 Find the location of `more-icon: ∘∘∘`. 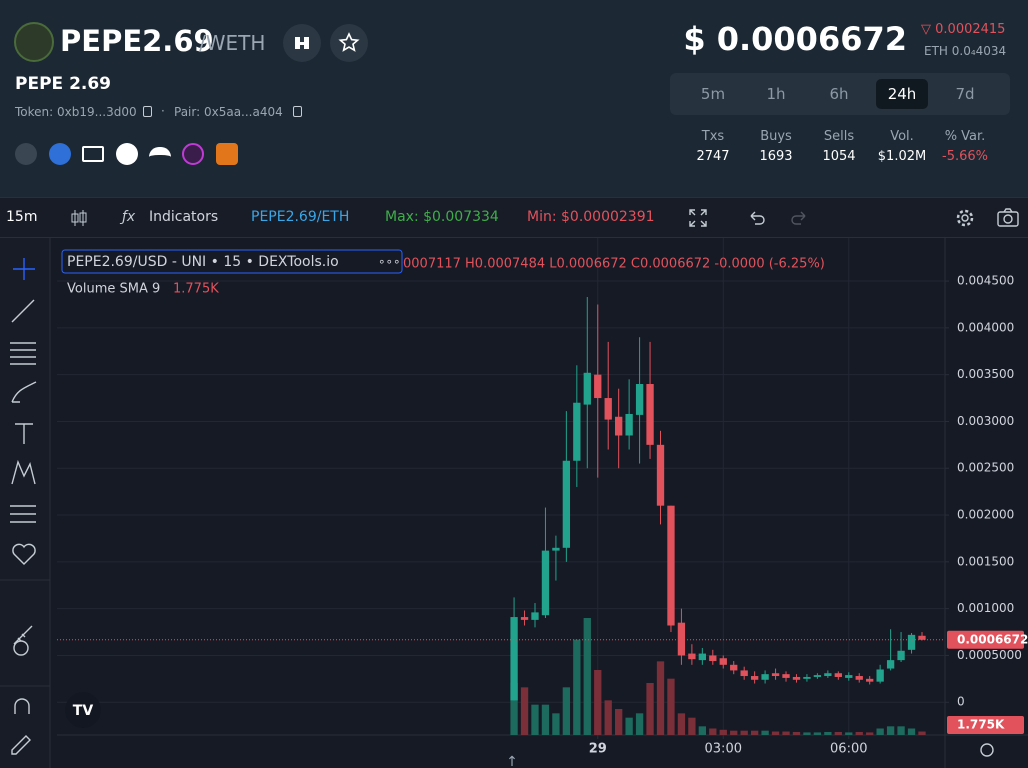

more-icon: ∘∘∘ is located at coordinates (389, 262).